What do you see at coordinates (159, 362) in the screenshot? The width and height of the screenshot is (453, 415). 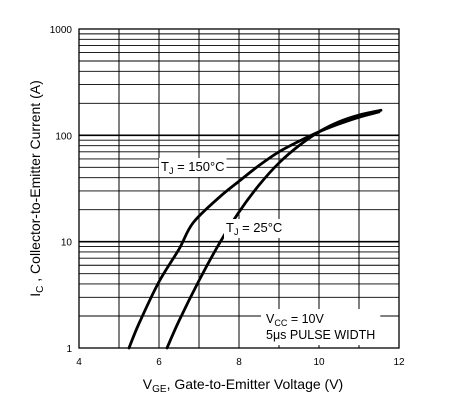 I see `x-tick-label: 6` at bounding box center [159, 362].